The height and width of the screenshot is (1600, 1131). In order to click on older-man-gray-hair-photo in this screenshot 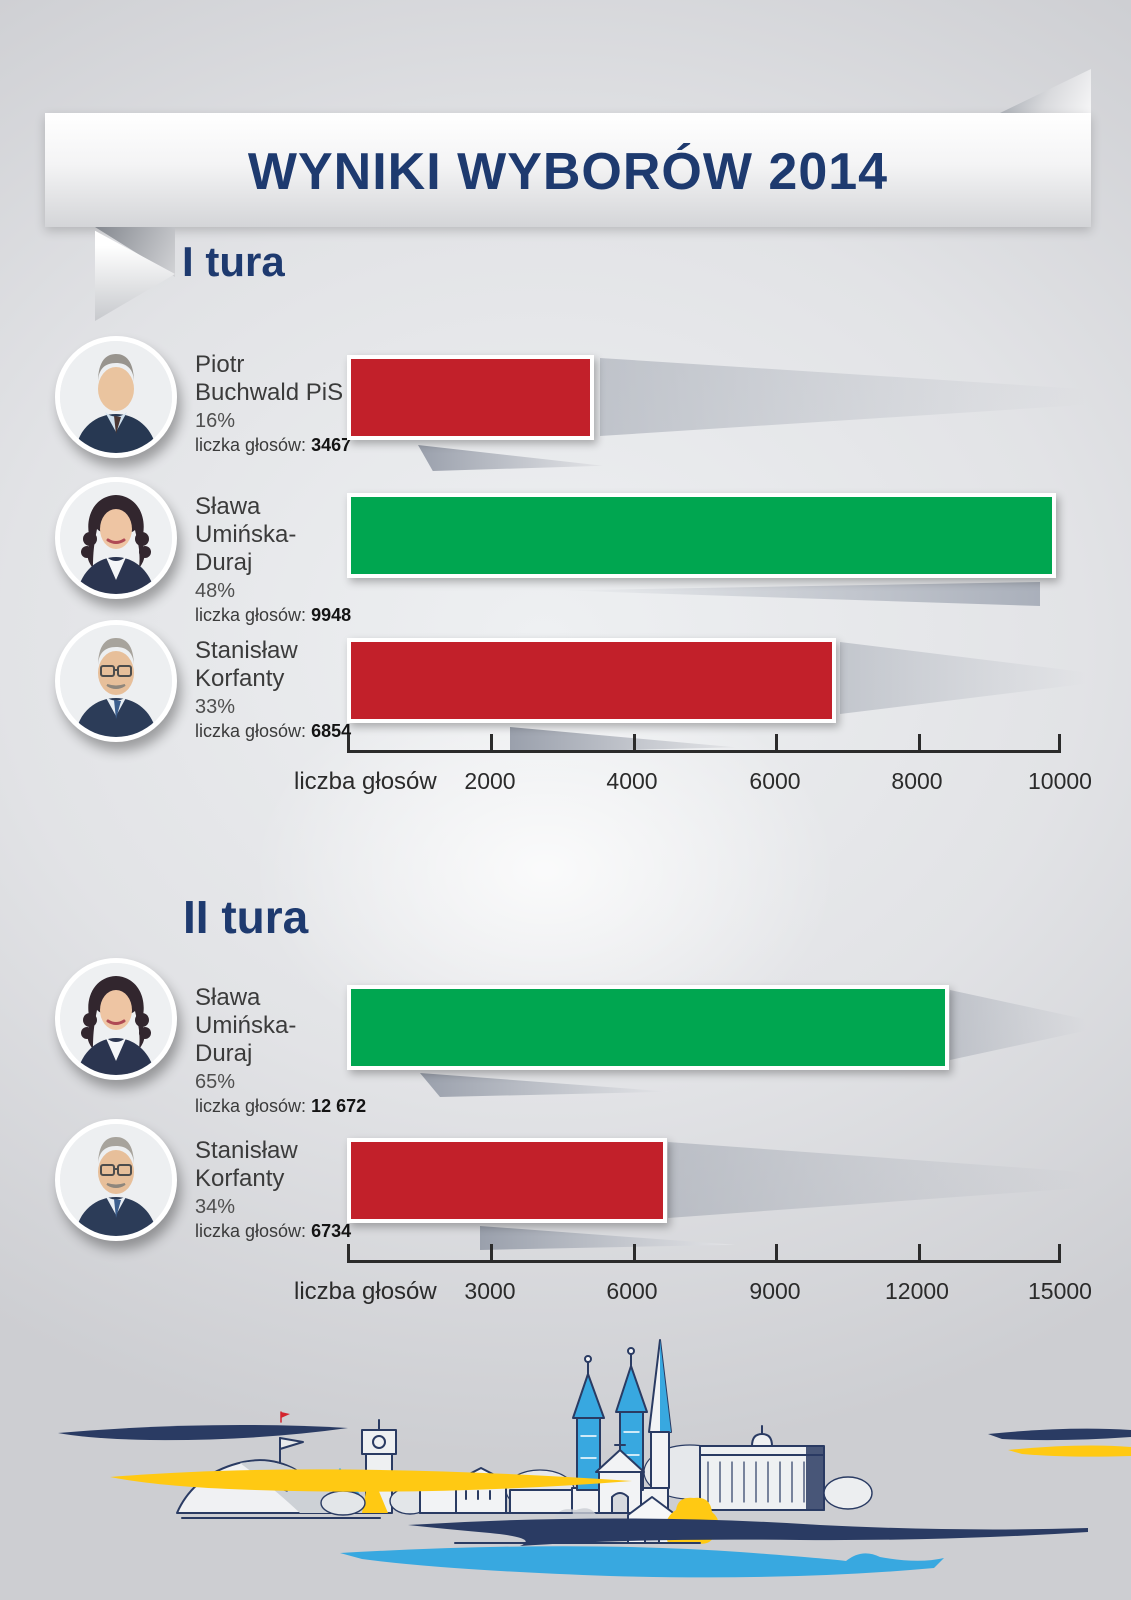, I will do `click(116, 397)`.